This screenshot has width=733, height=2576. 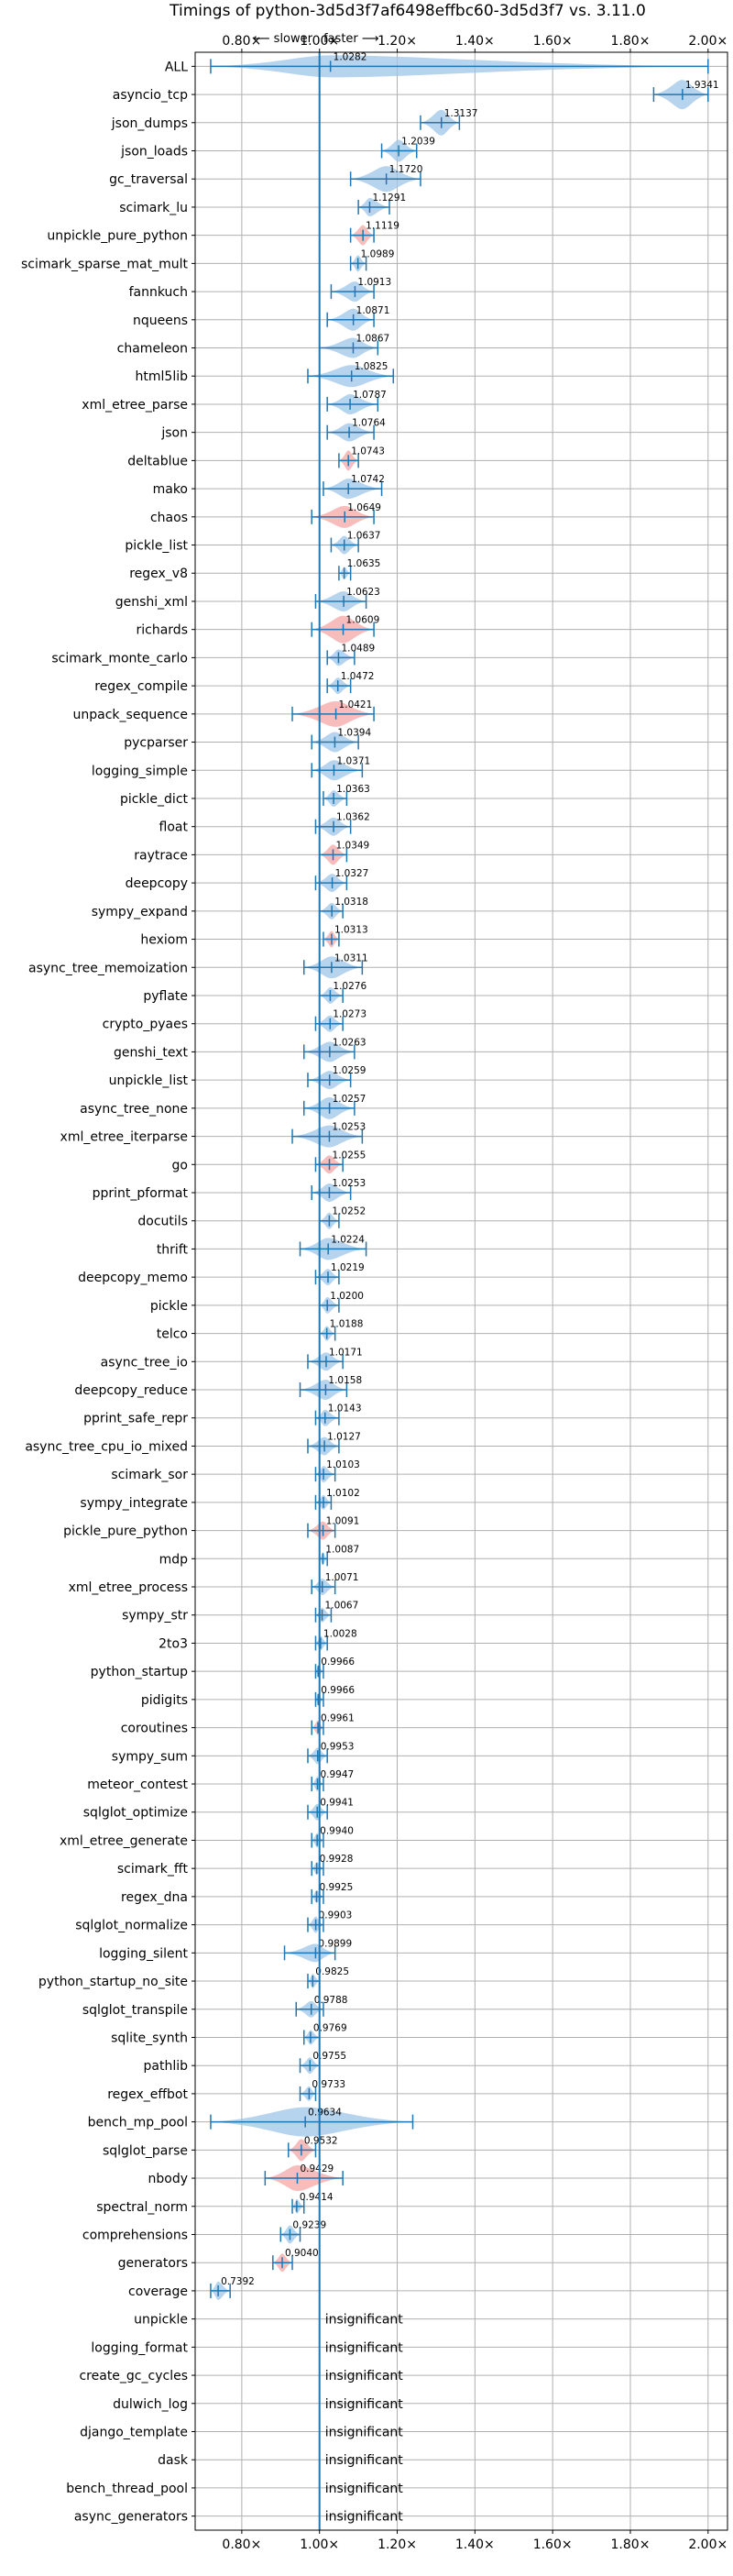 I want to click on benchmark-row: sqlglot_optimize 0.9941, so click(x=405, y=1809).